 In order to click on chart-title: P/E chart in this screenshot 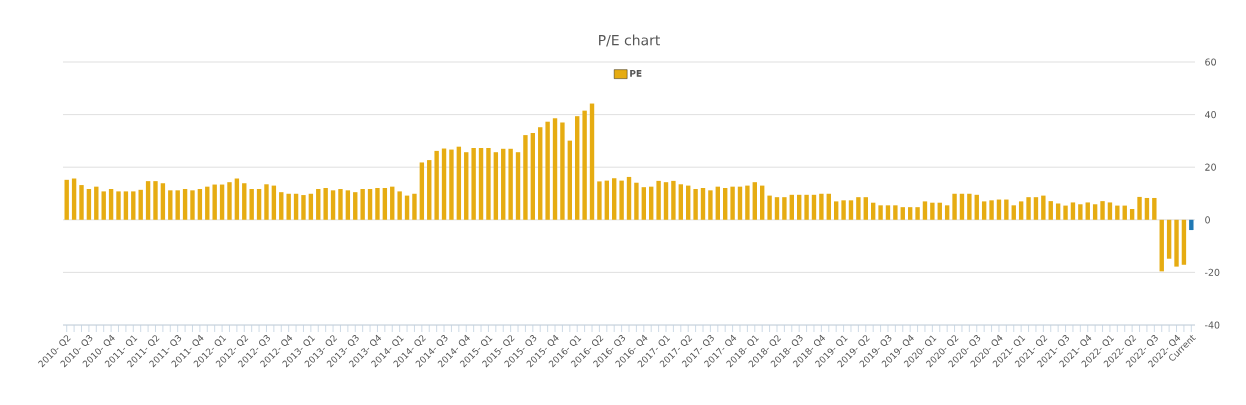, I will do `click(629, 40)`.